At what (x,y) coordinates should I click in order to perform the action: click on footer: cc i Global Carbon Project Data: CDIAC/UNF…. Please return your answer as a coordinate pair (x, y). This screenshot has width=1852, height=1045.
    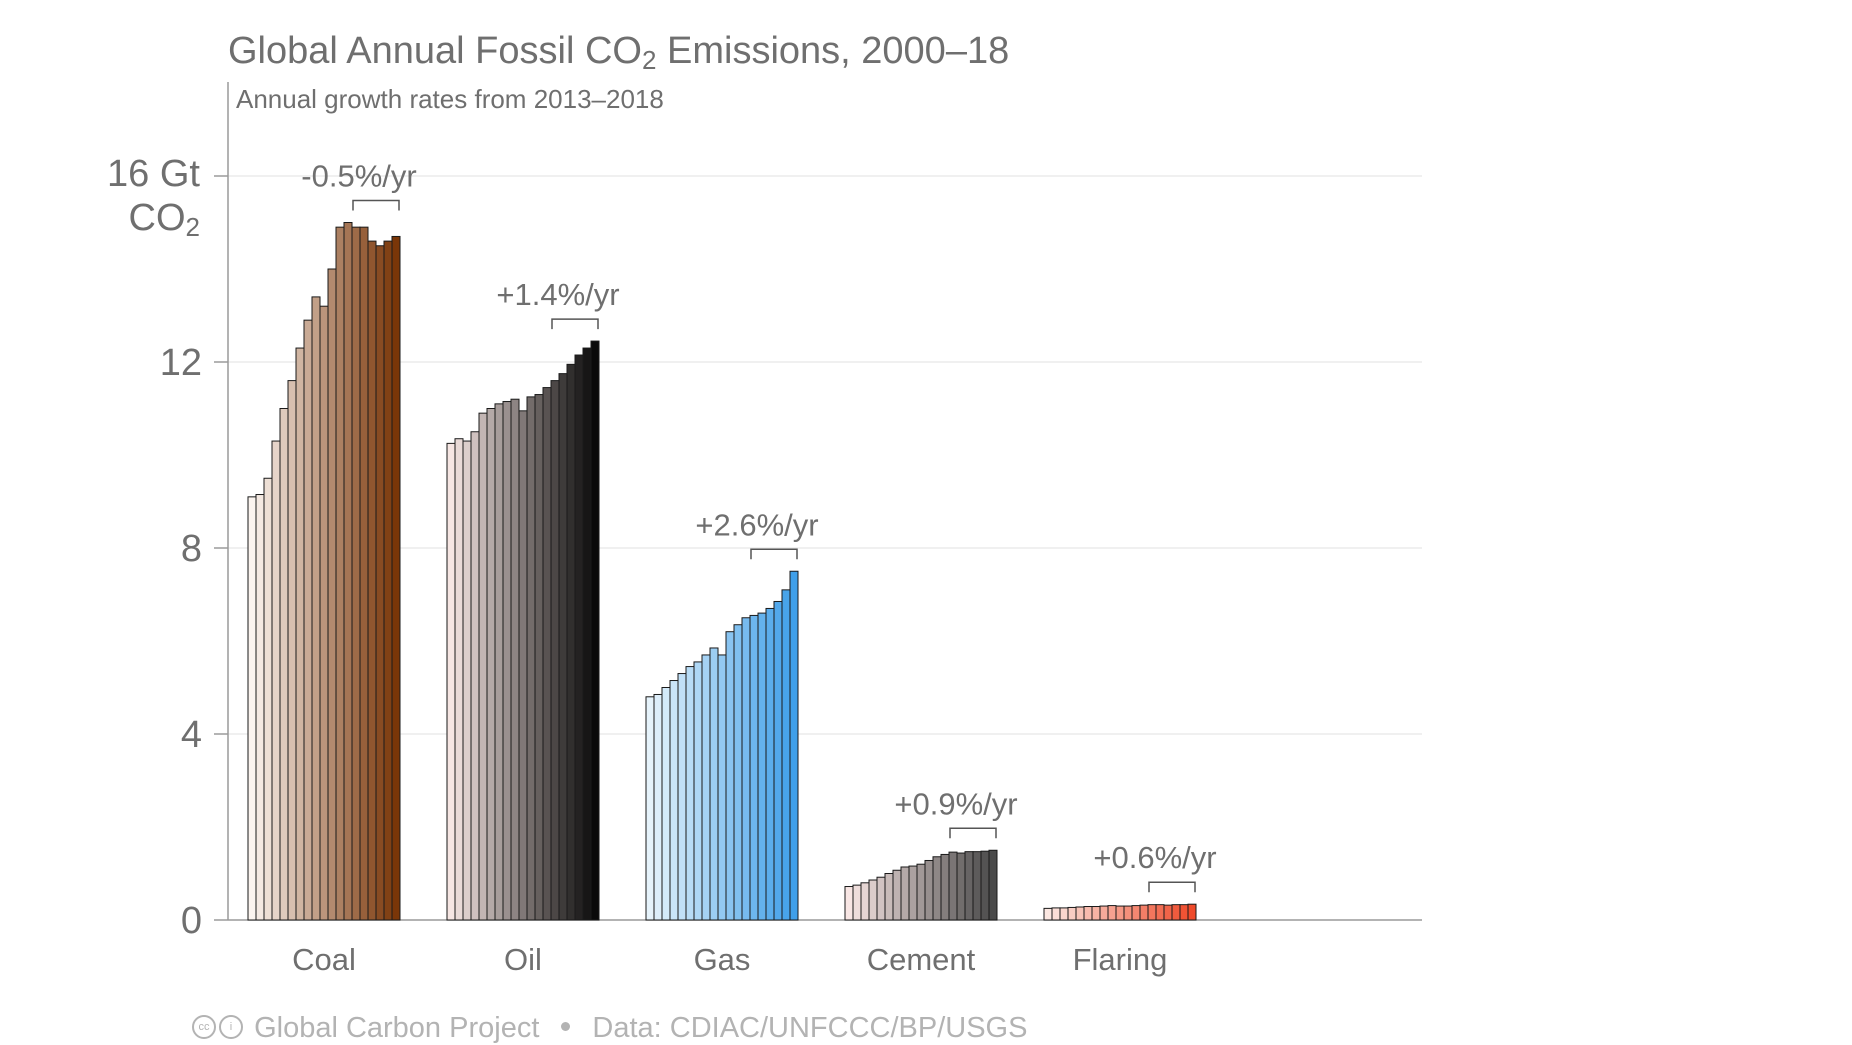
    Looking at the image, I should click on (609, 1028).